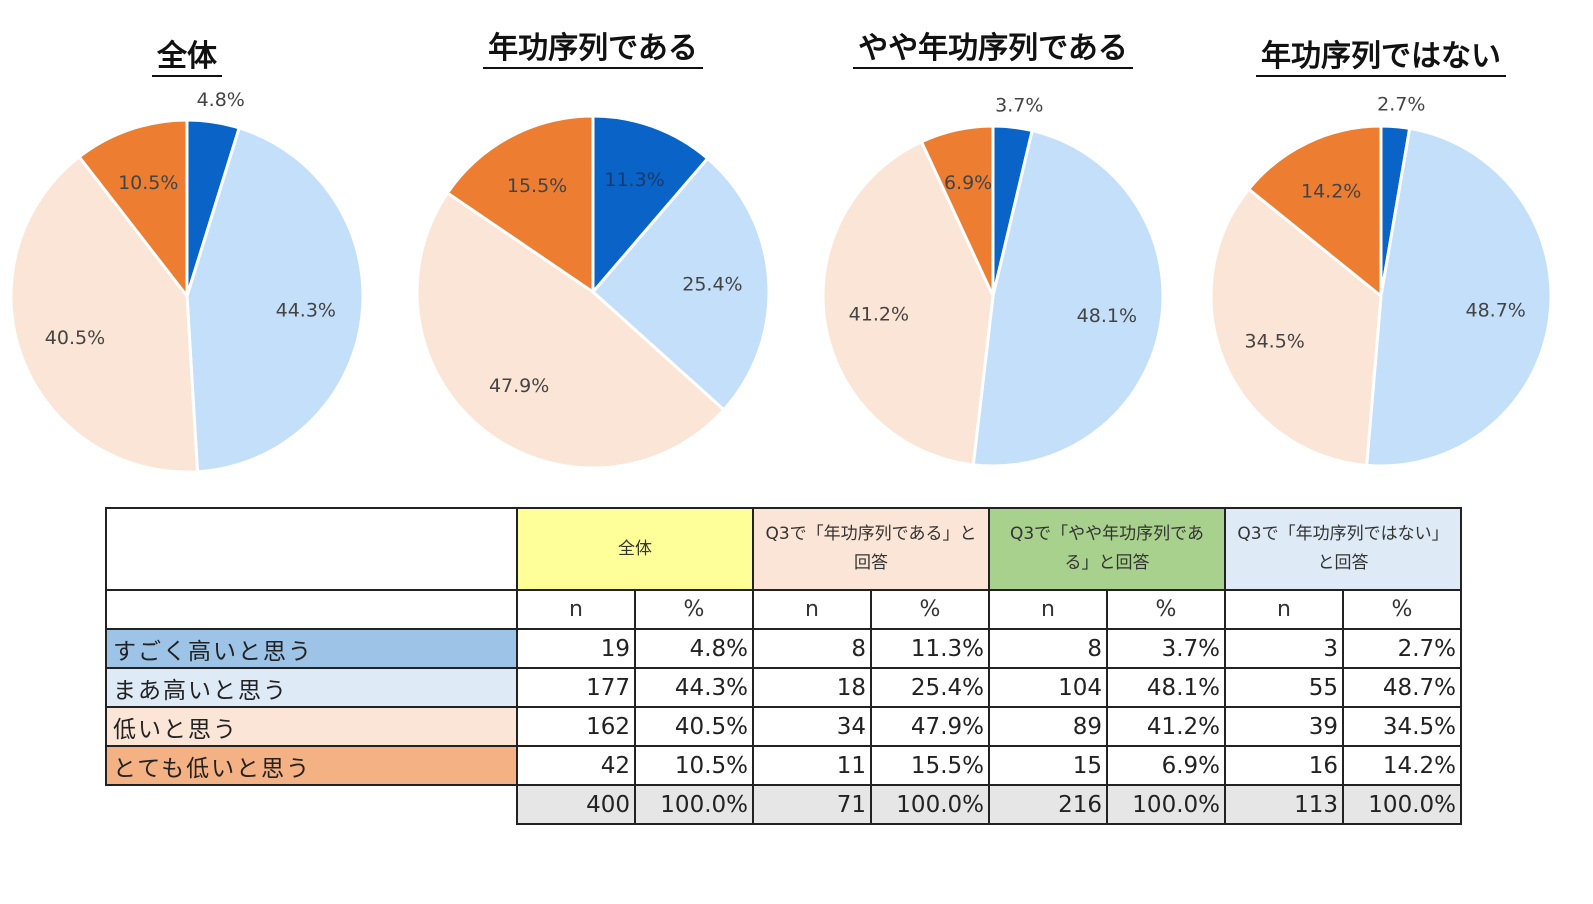 The width and height of the screenshot is (1593, 904). What do you see at coordinates (221, 100) in the screenshot?
I see `data-label-very-high: 4.8%` at bounding box center [221, 100].